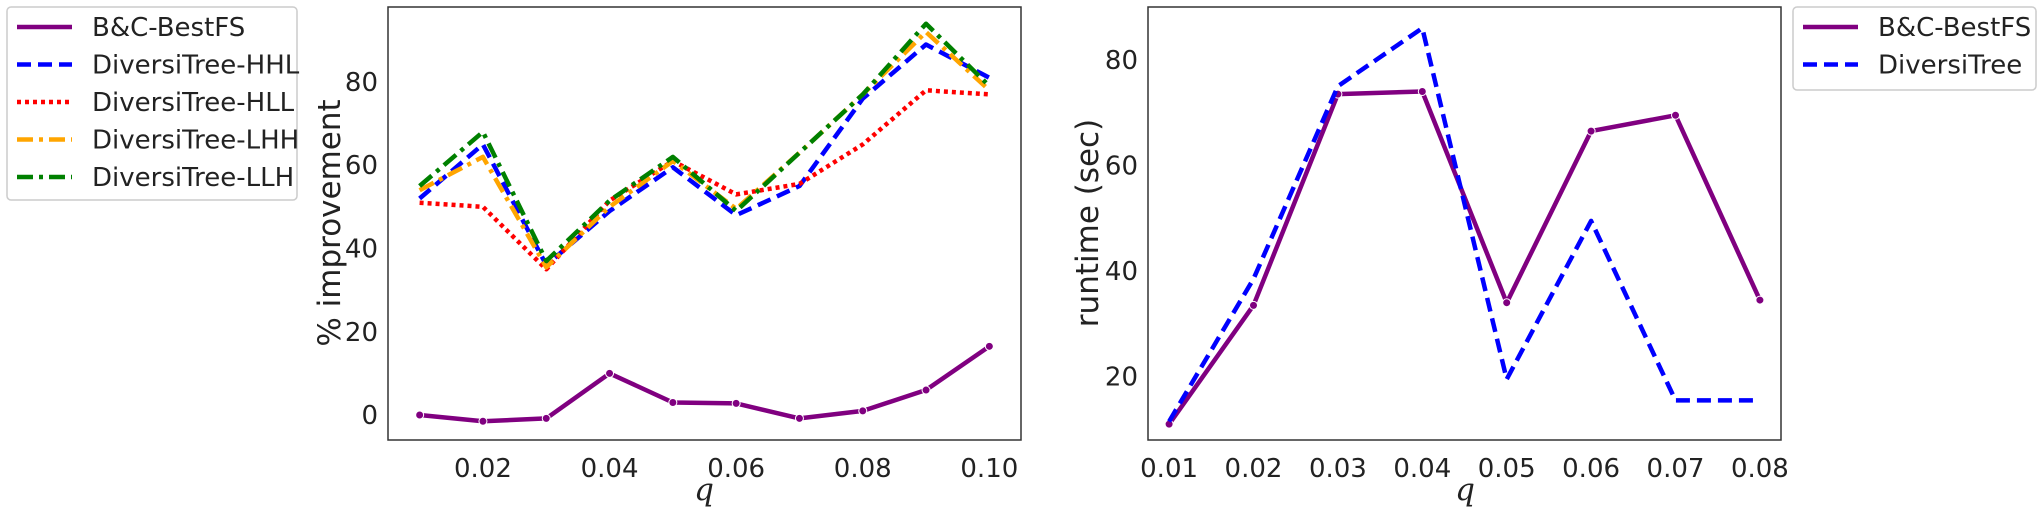 This screenshot has height=512, width=2042. I want to click on series-line-diversitree-llh, so click(704, 142).